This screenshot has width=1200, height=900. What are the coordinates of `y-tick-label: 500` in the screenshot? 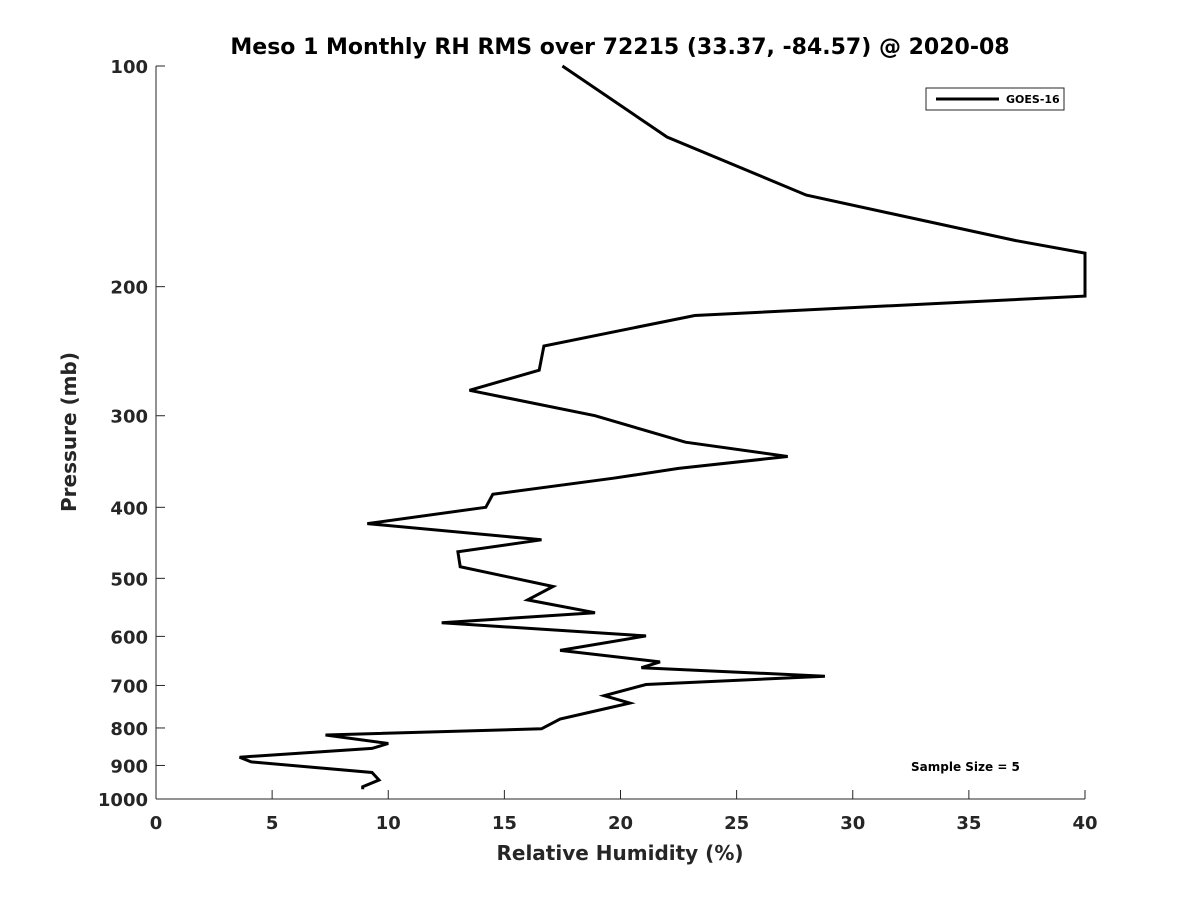 It's located at (129, 579).